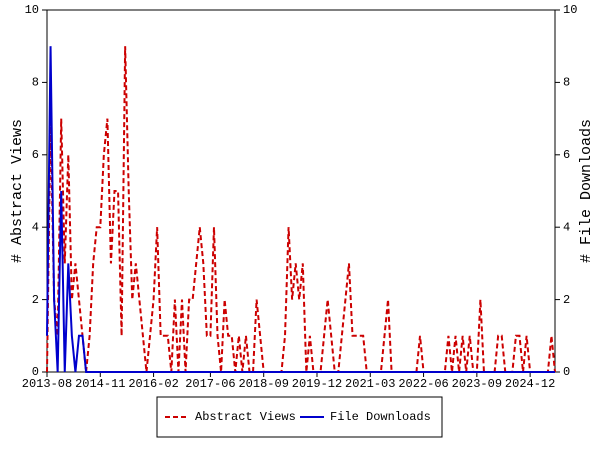  Describe the element at coordinates (47, 384) in the screenshot. I see `x-tick-label: 2013-08` at that location.